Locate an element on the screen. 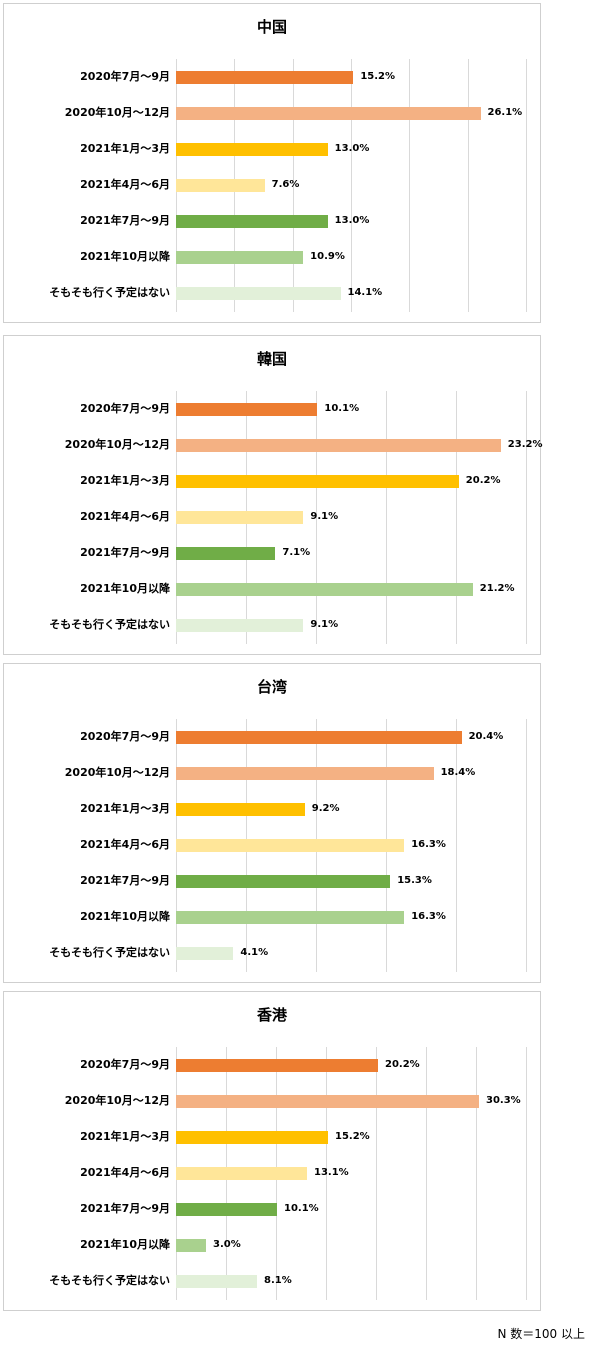 This screenshot has width=593, height=1366. data-label: 9.2% is located at coordinates (325, 808).